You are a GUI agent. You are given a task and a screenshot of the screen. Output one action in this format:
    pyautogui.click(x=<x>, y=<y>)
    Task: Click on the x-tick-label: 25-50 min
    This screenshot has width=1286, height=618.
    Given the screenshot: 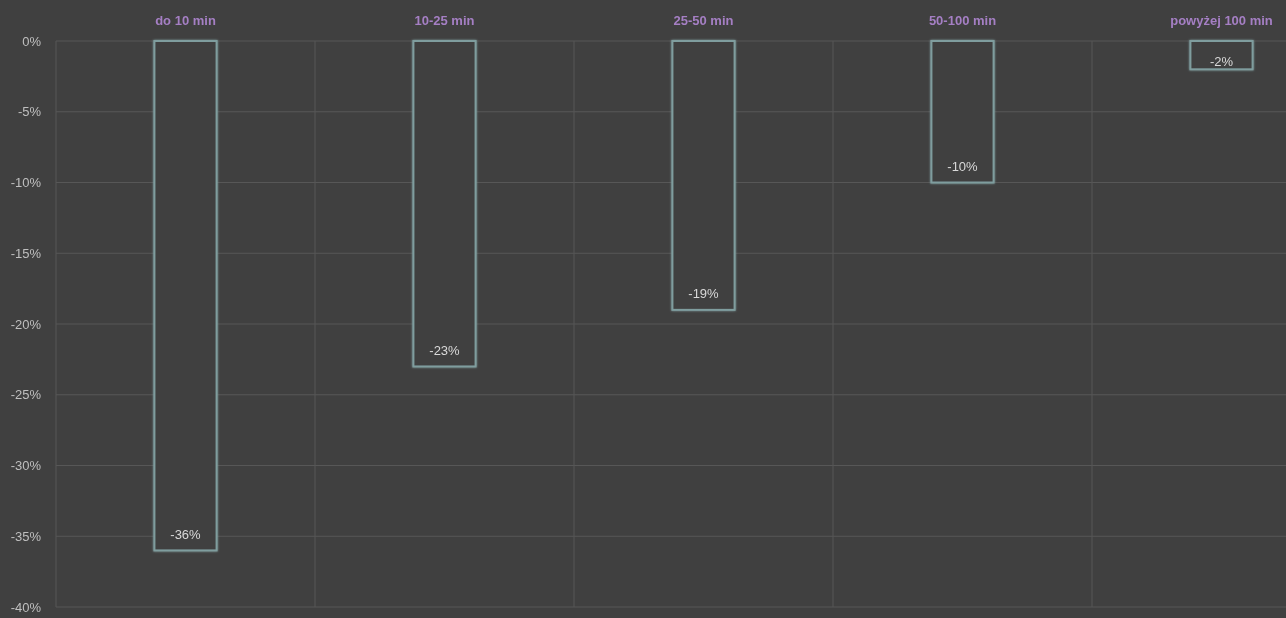 What is the action you would take?
    pyautogui.click(x=703, y=20)
    